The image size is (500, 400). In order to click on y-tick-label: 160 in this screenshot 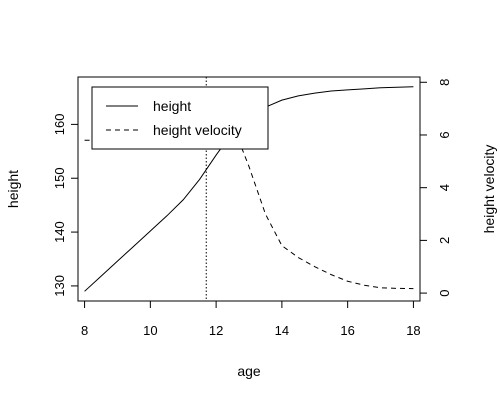, I will do `click(59, 125)`.